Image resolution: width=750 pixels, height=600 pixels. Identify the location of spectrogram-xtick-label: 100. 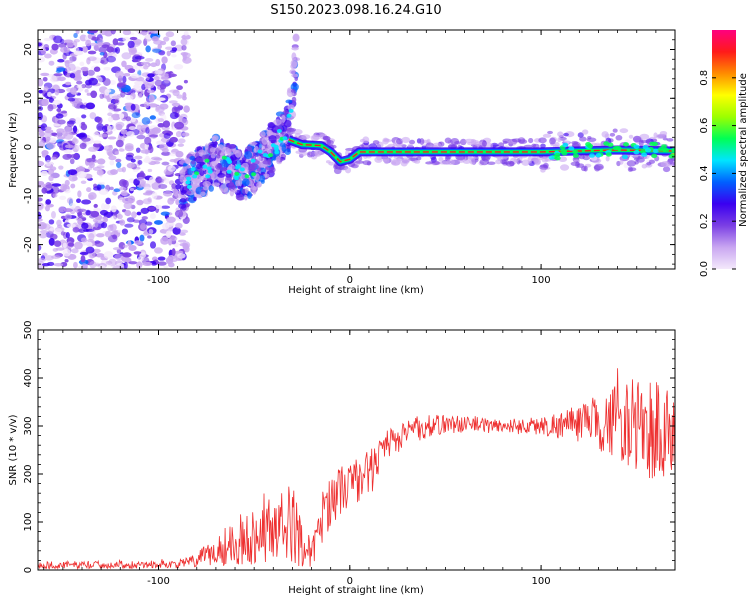
(541, 280).